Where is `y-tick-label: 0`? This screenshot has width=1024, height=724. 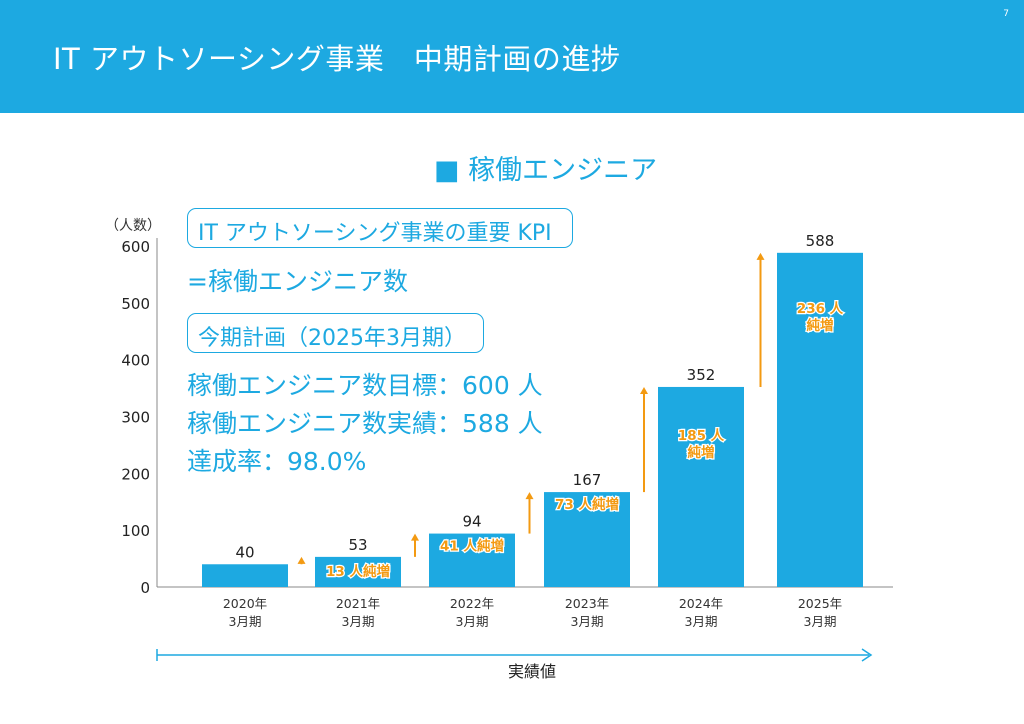
y-tick-label: 0 is located at coordinates (145, 588).